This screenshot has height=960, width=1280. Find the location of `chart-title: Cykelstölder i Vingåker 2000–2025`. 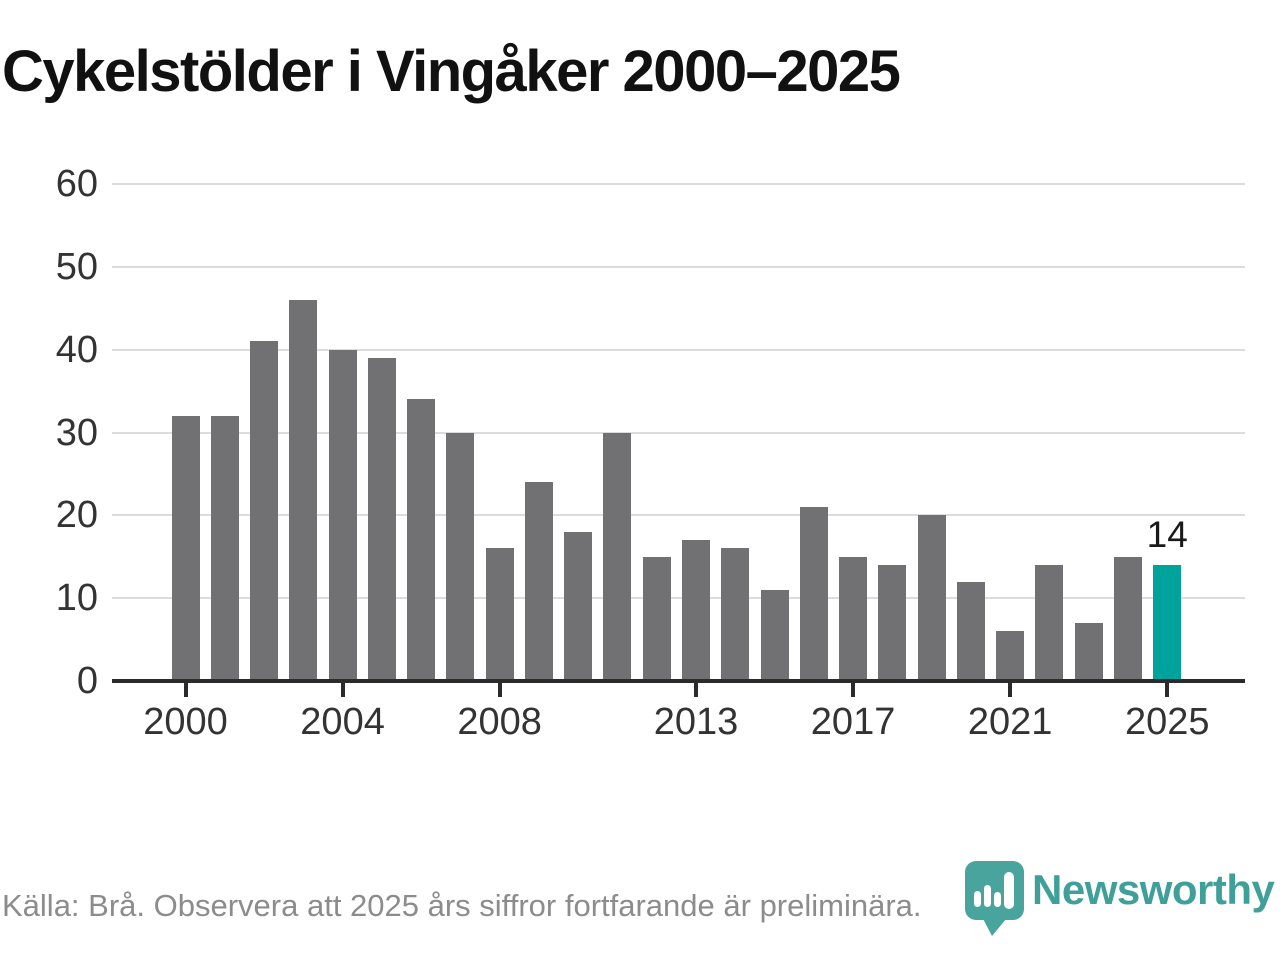

chart-title: Cykelstölder i Vingåker 2000–2025 is located at coordinates (451, 71).